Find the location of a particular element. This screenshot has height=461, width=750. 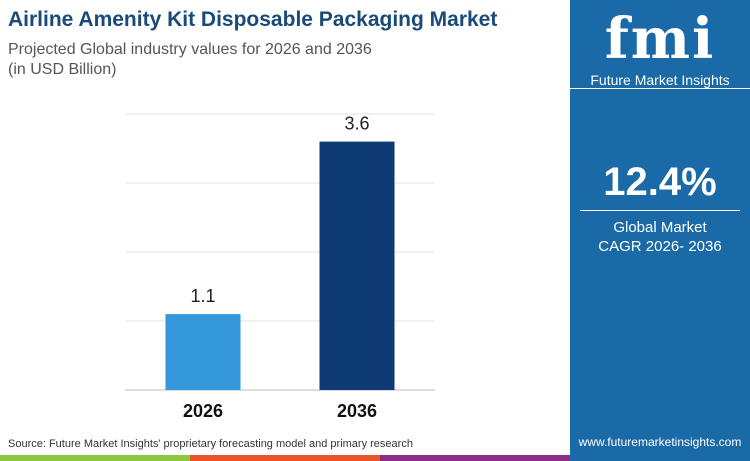

bar-2036 is located at coordinates (357, 265).